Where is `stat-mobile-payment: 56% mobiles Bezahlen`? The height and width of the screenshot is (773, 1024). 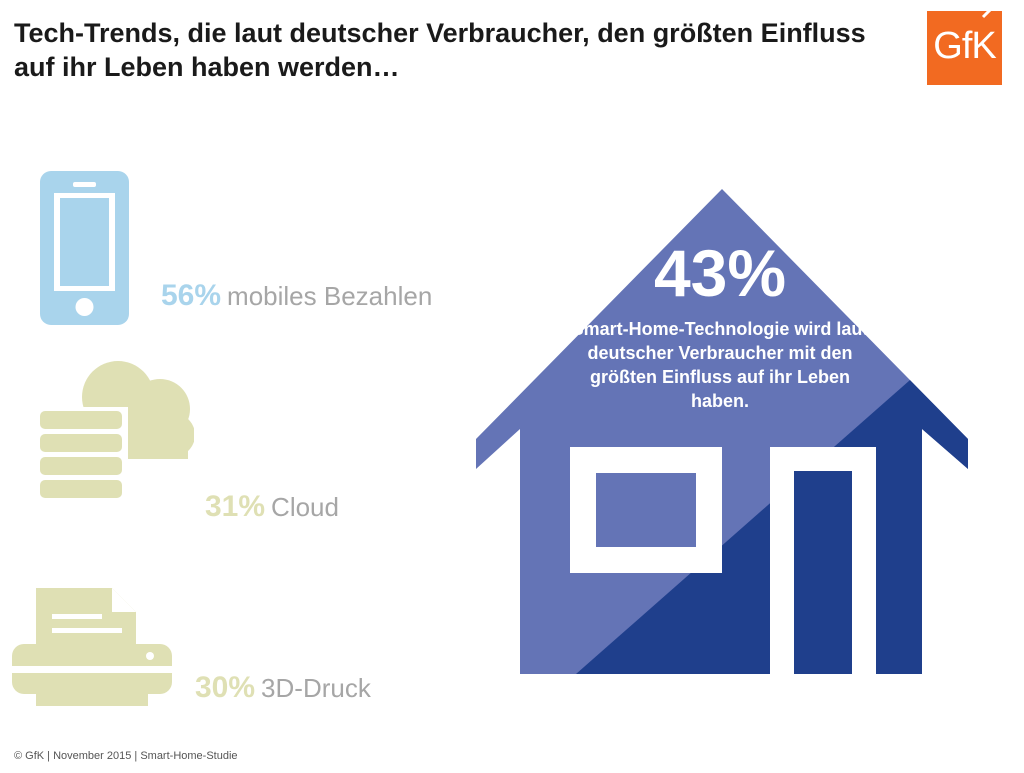
stat-mobile-payment: 56% mobiles Bezahlen is located at coordinates (296, 296).